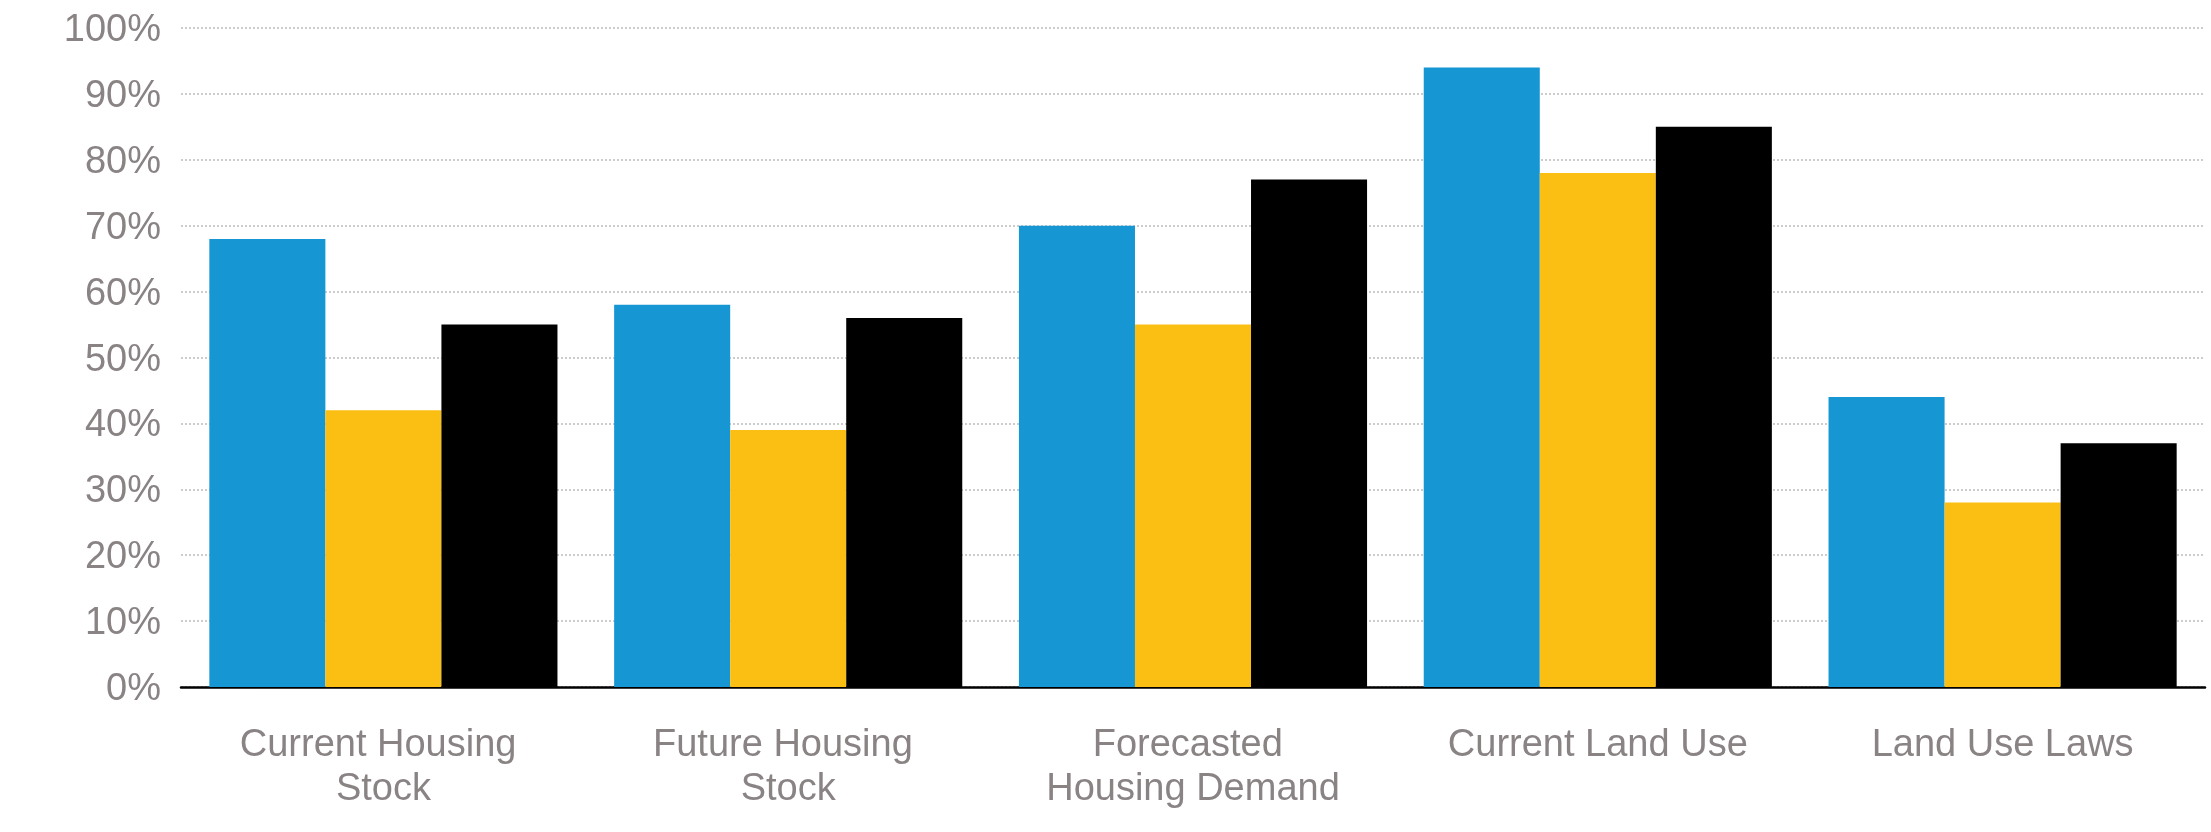 The height and width of the screenshot is (832, 2211). I want to click on y-tick-label: 40%, so click(122, 423).